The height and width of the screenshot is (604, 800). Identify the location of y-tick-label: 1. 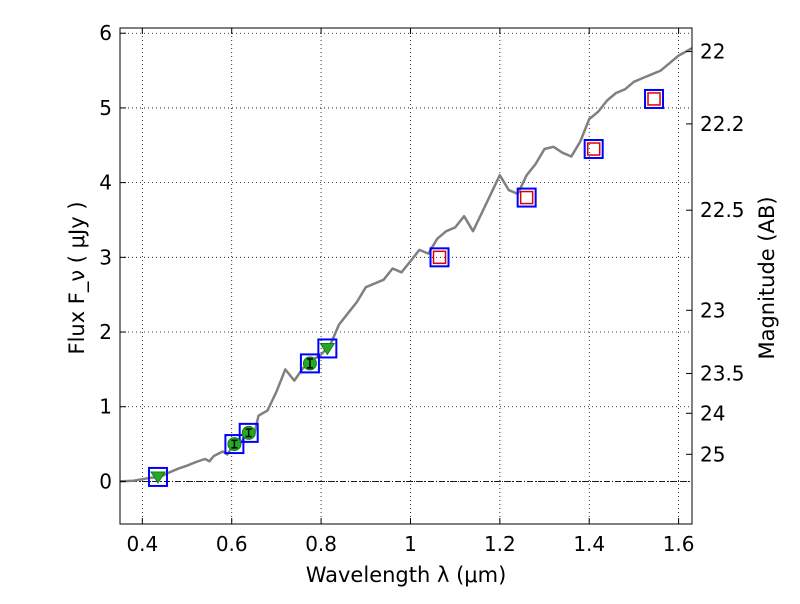
(105, 407).